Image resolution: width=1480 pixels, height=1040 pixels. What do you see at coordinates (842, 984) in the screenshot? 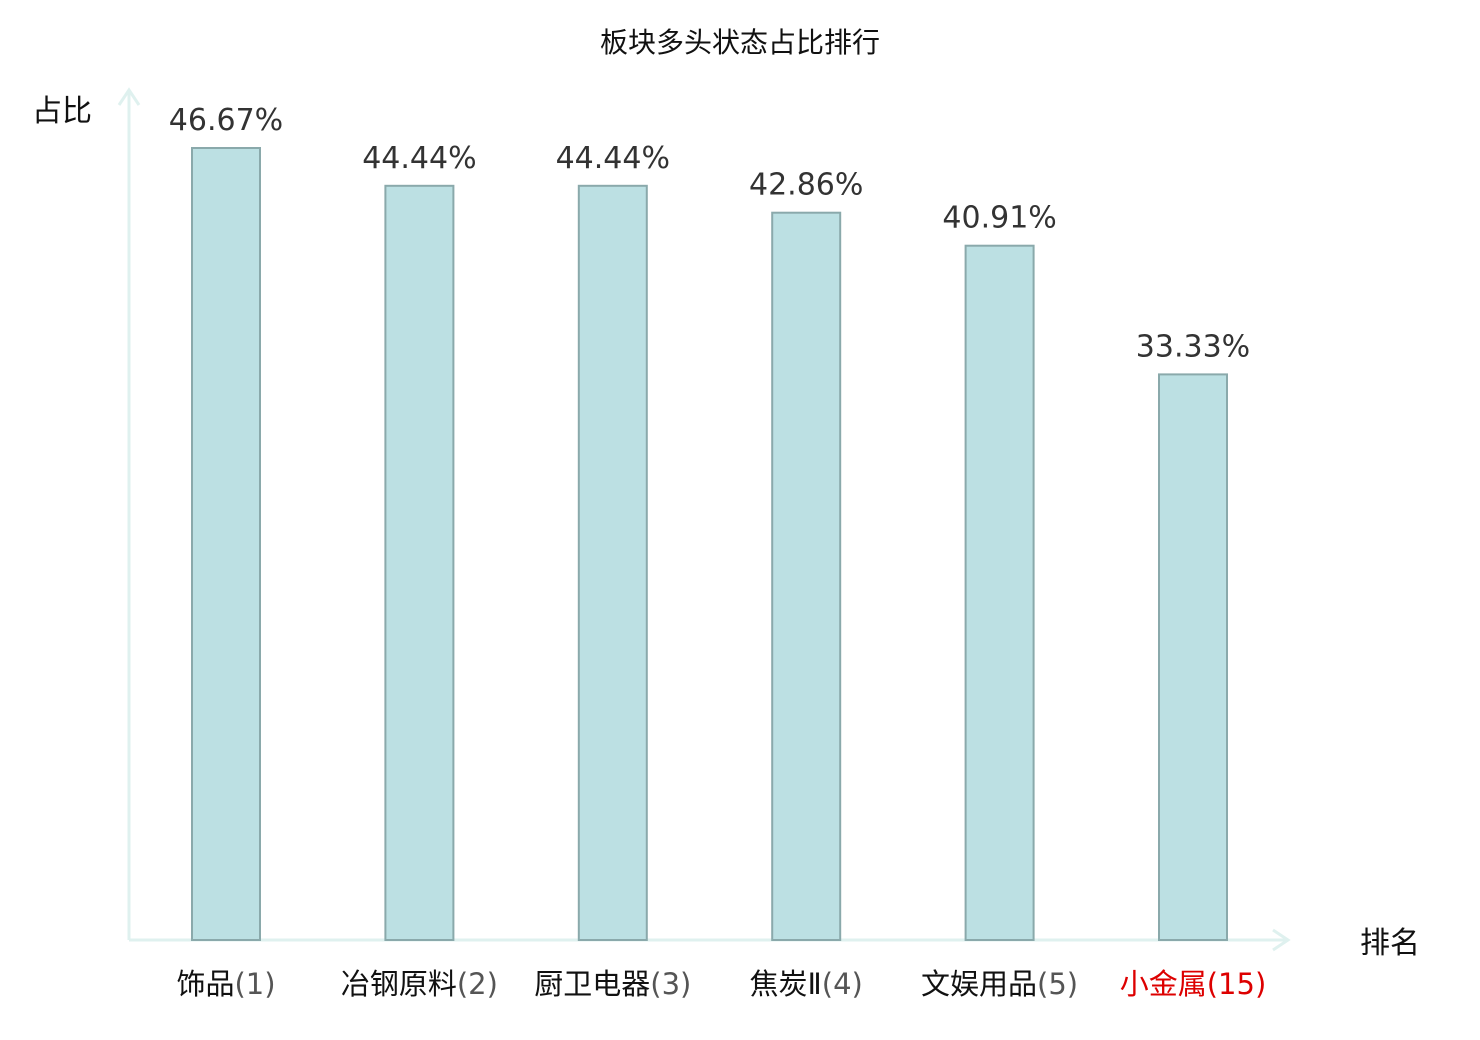
I see `category-rank-4: (4)` at bounding box center [842, 984].